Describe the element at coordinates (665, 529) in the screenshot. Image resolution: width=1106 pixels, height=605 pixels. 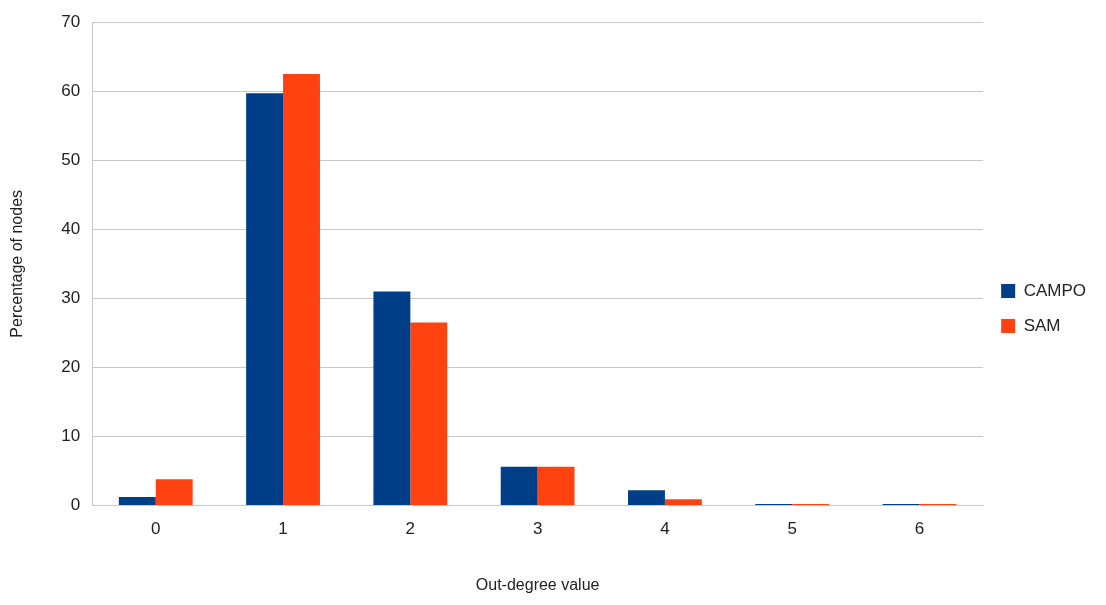
I see `x-tick-label: 4` at that location.